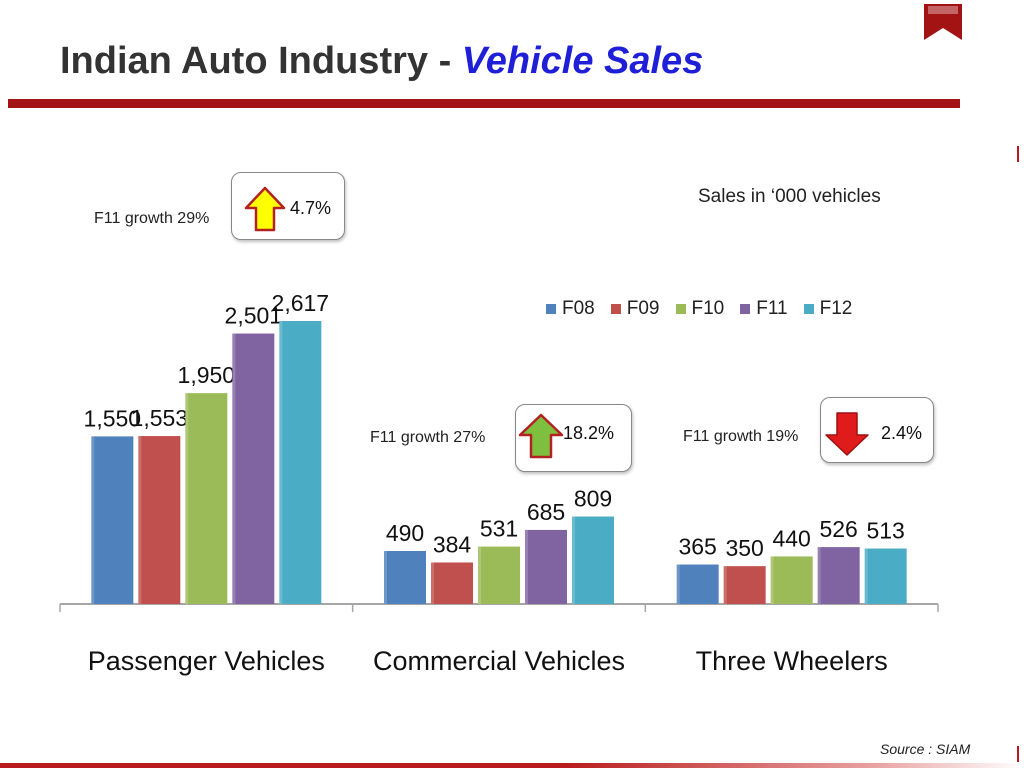 The image size is (1024, 768). Describe the element at coordinates (452, 544) in the screenshot. I see `data-label: 384` at that location.